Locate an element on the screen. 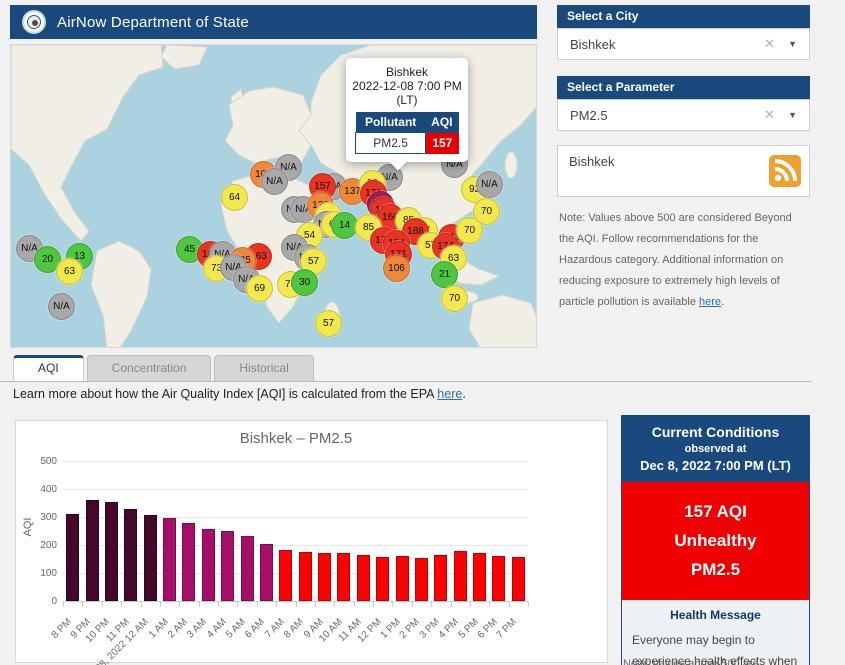 The width and height of the screenshot is (845, 665). tab-concentration: Concentration is located at coordinates (149, 368).